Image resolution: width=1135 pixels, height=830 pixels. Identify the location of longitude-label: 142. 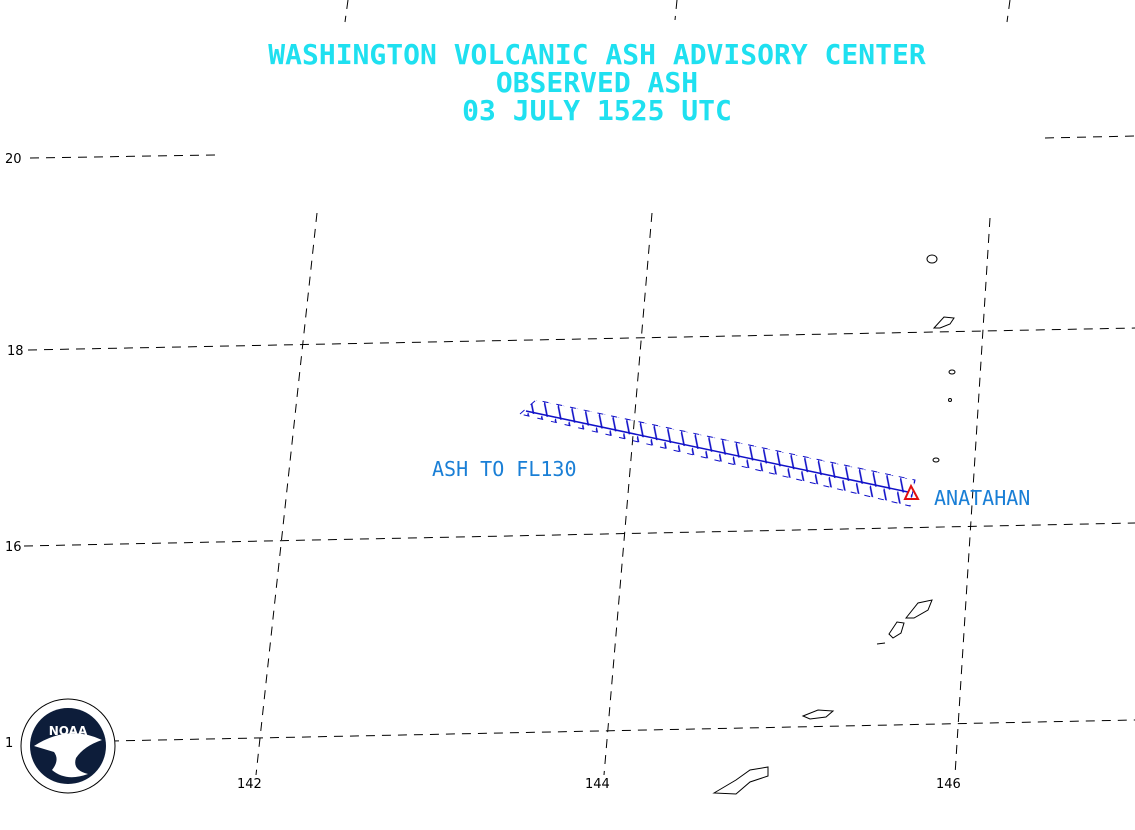
(249, 784).